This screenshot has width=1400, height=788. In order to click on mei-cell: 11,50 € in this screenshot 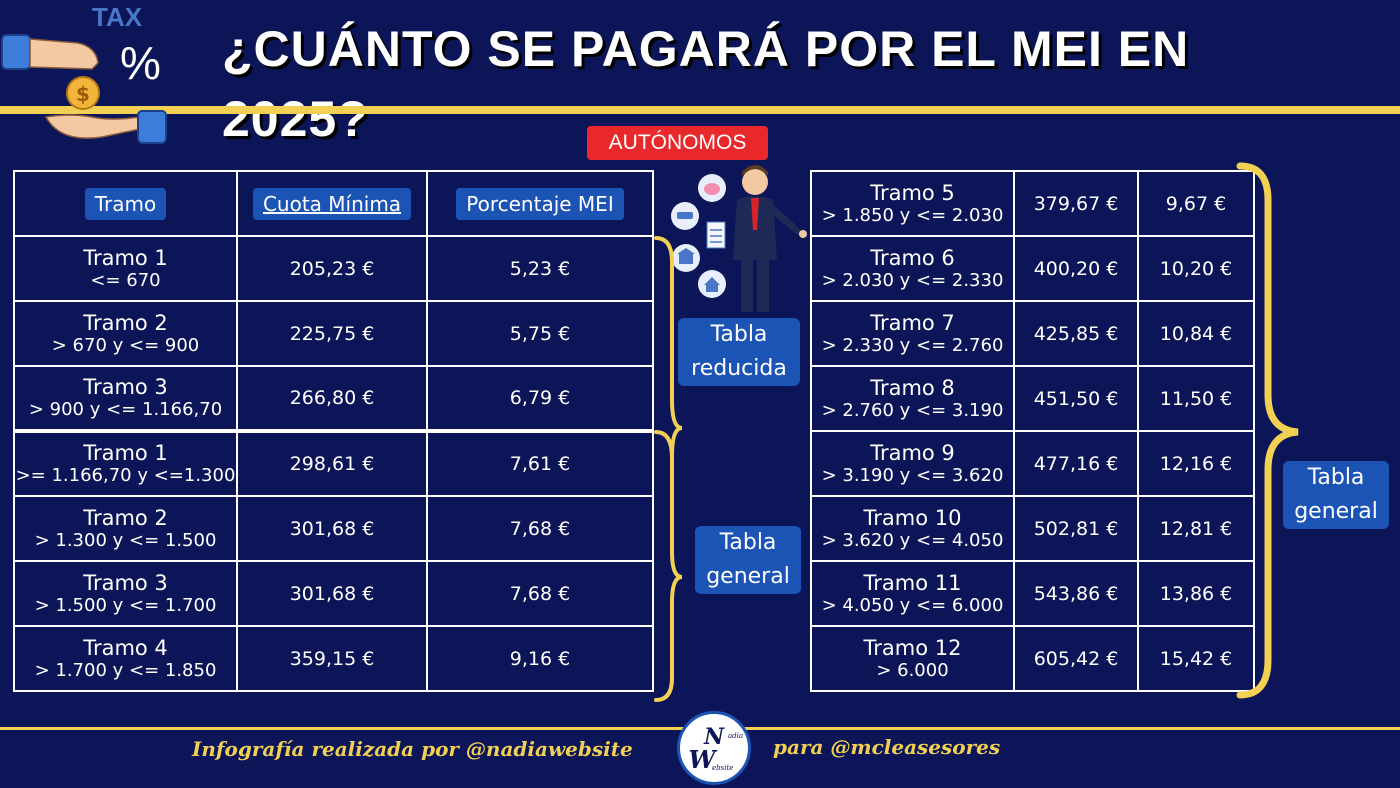, I will do `click(1196, 398)`.